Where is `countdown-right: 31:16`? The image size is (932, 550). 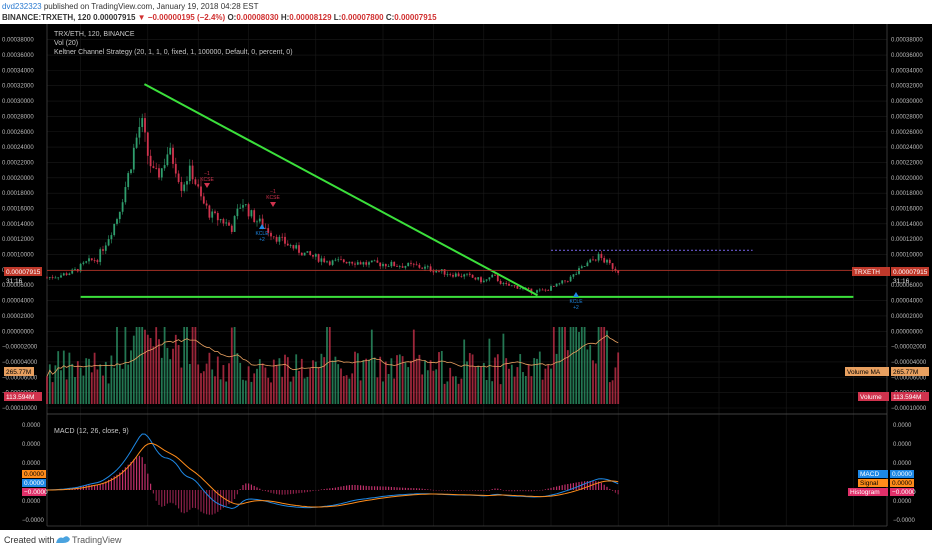 countdown-right: 31:16 is located at coordinates (901, 281).